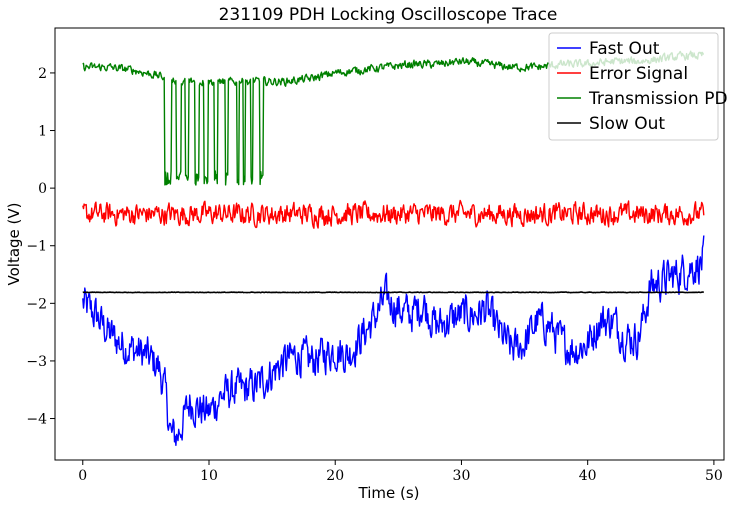  What do you see at coordinates (393, 292) in the screenshot?
I see `series-line-slow-out` at bounding box center [393, 292].